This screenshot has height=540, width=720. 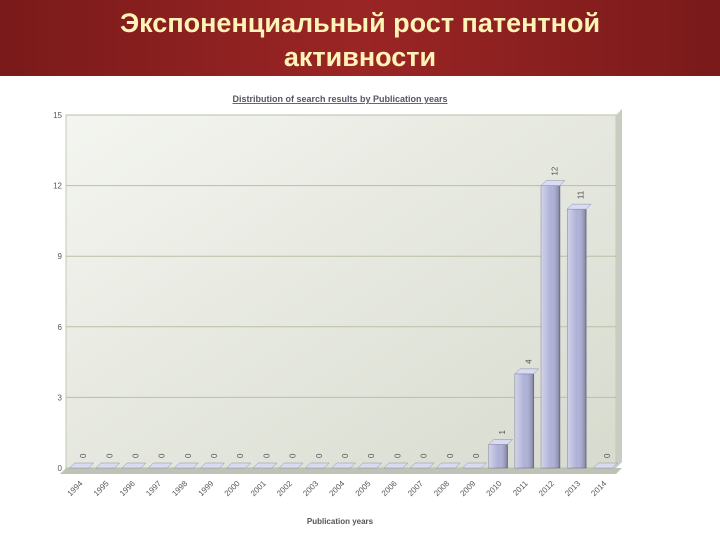 I want to click on y-tick-label: 0, so click(x=60, y=468).